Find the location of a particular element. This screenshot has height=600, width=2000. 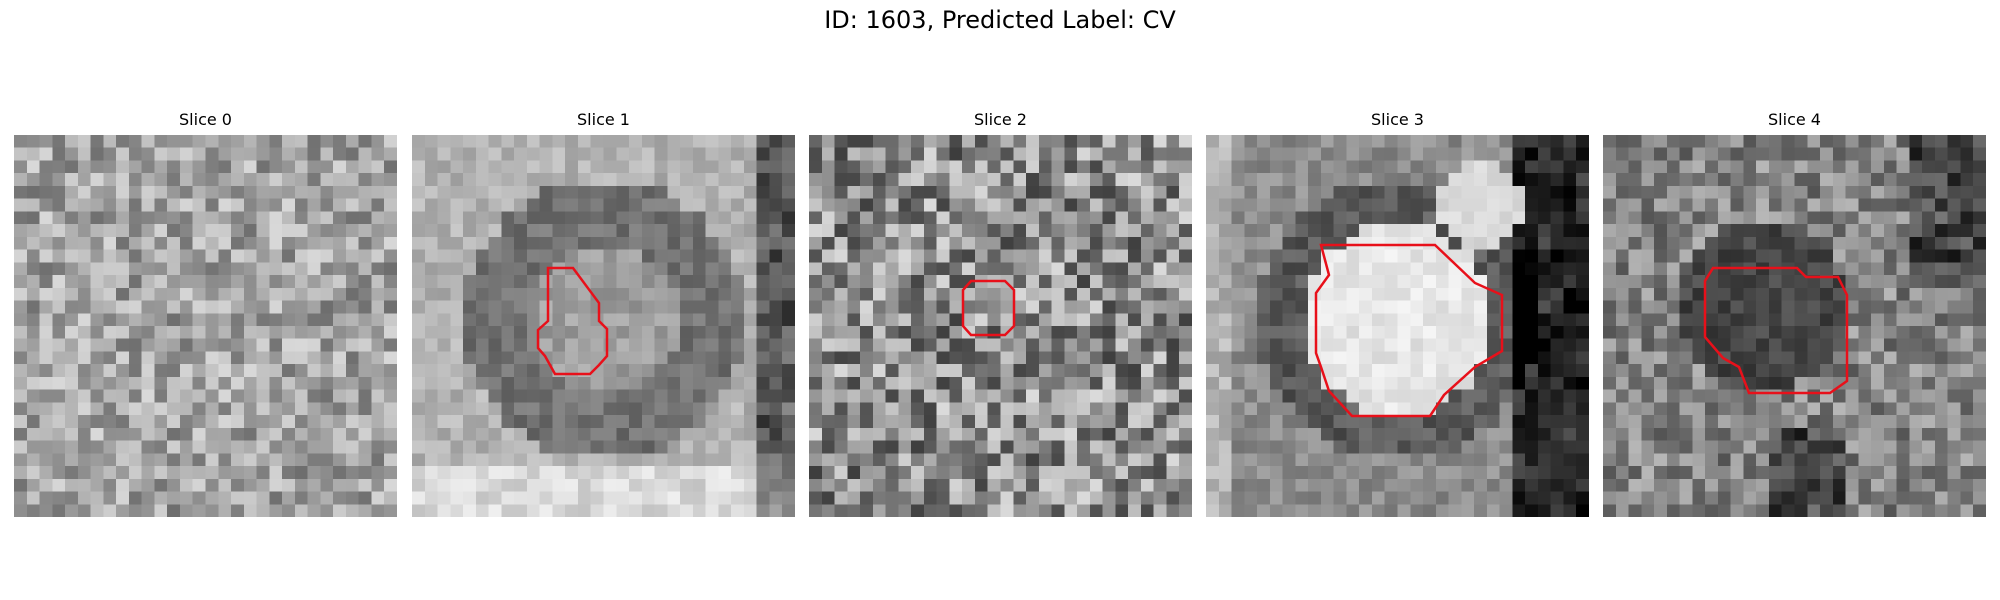

slice-panel-4: Slice 4 is located at coordinates (1794, 313).